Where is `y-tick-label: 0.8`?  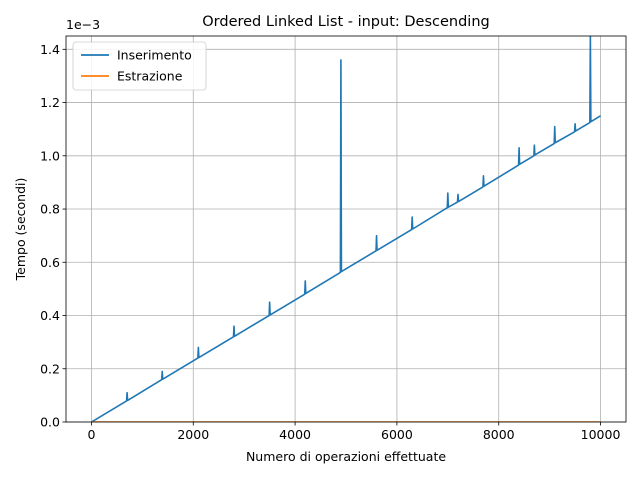 y-tick-label: 0.8 is located at coordinates (50, 209).